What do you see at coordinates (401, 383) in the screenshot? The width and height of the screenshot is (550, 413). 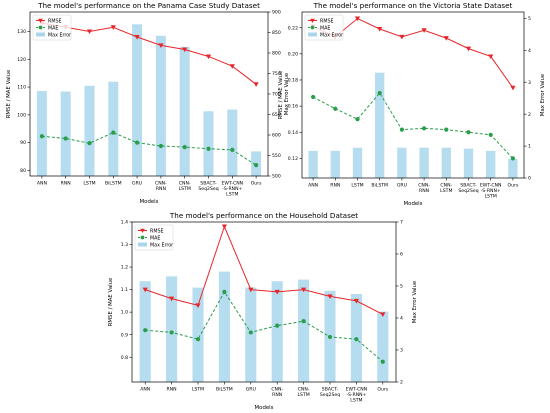 I see `y-right-tick-label: 2` at bounding box center [401, 383].